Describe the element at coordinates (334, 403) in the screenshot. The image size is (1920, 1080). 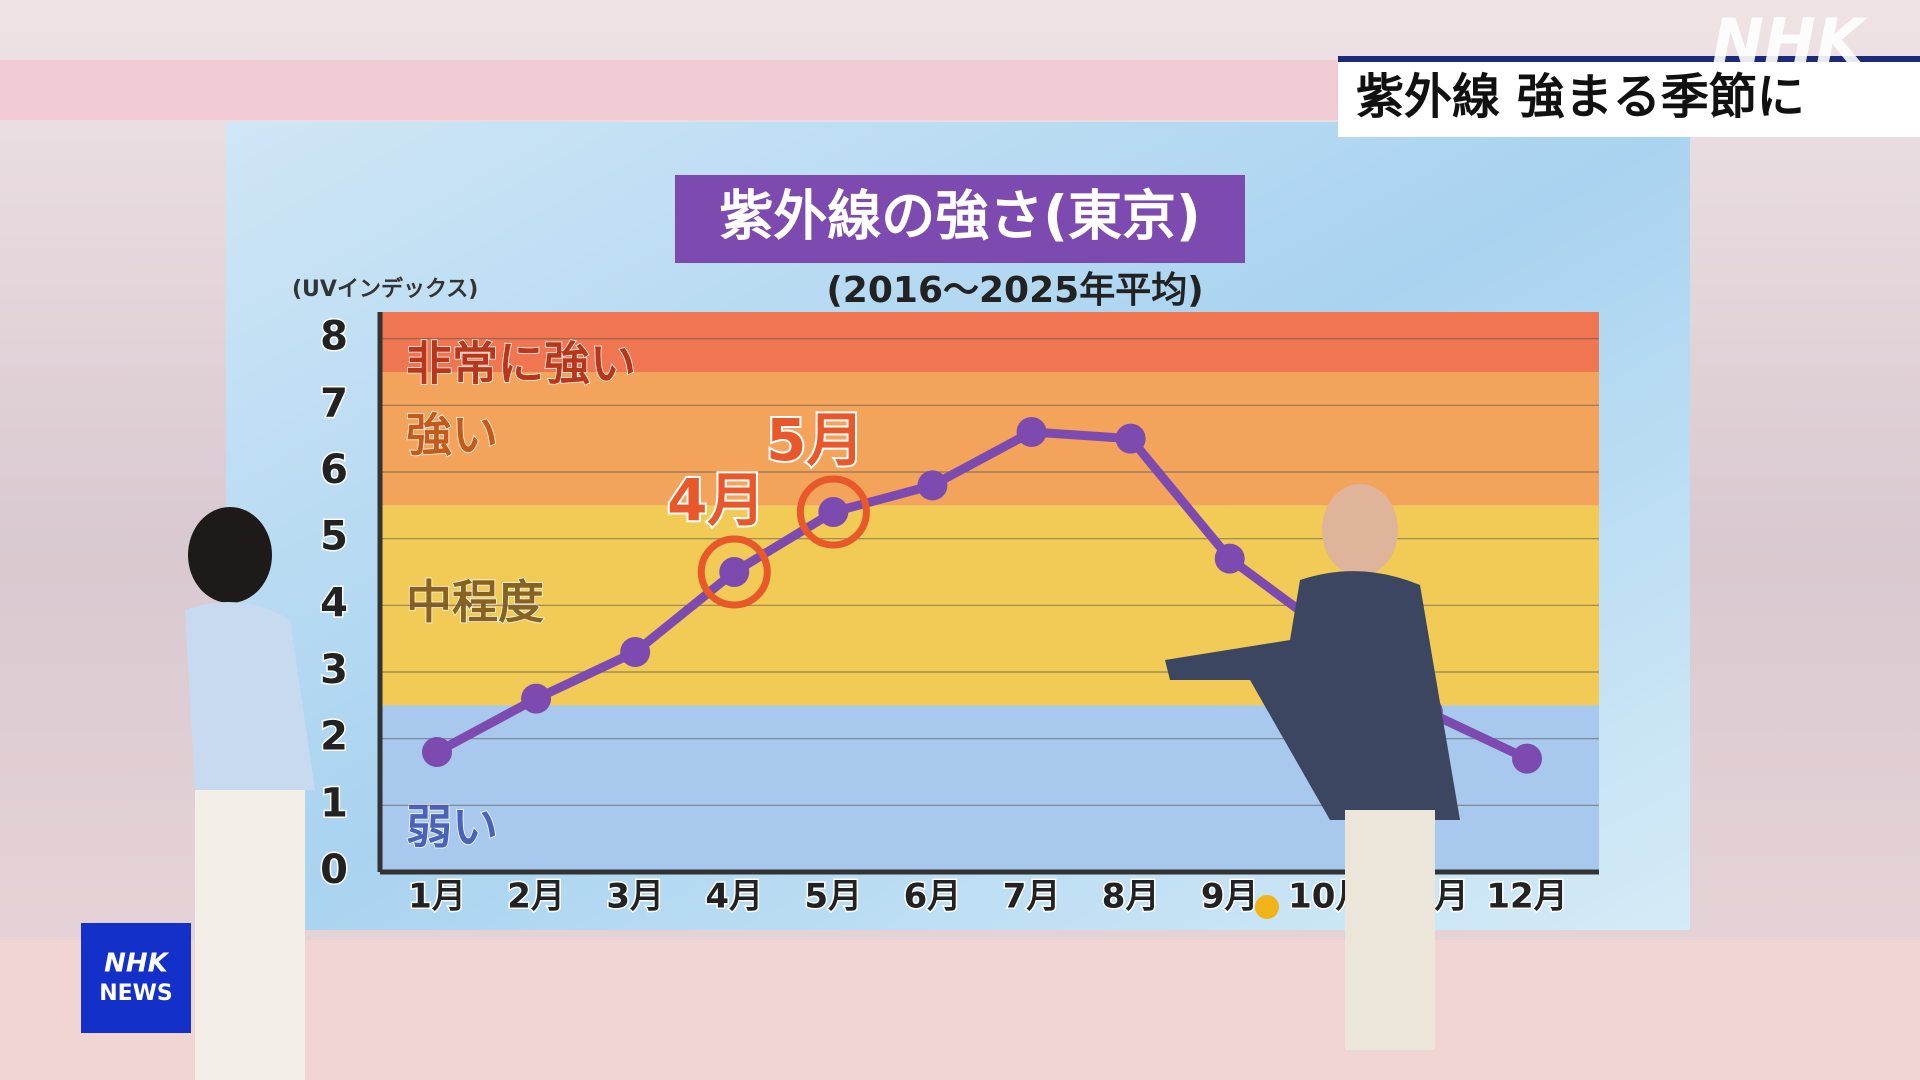
I see `y-tick-label: 7` at that location.